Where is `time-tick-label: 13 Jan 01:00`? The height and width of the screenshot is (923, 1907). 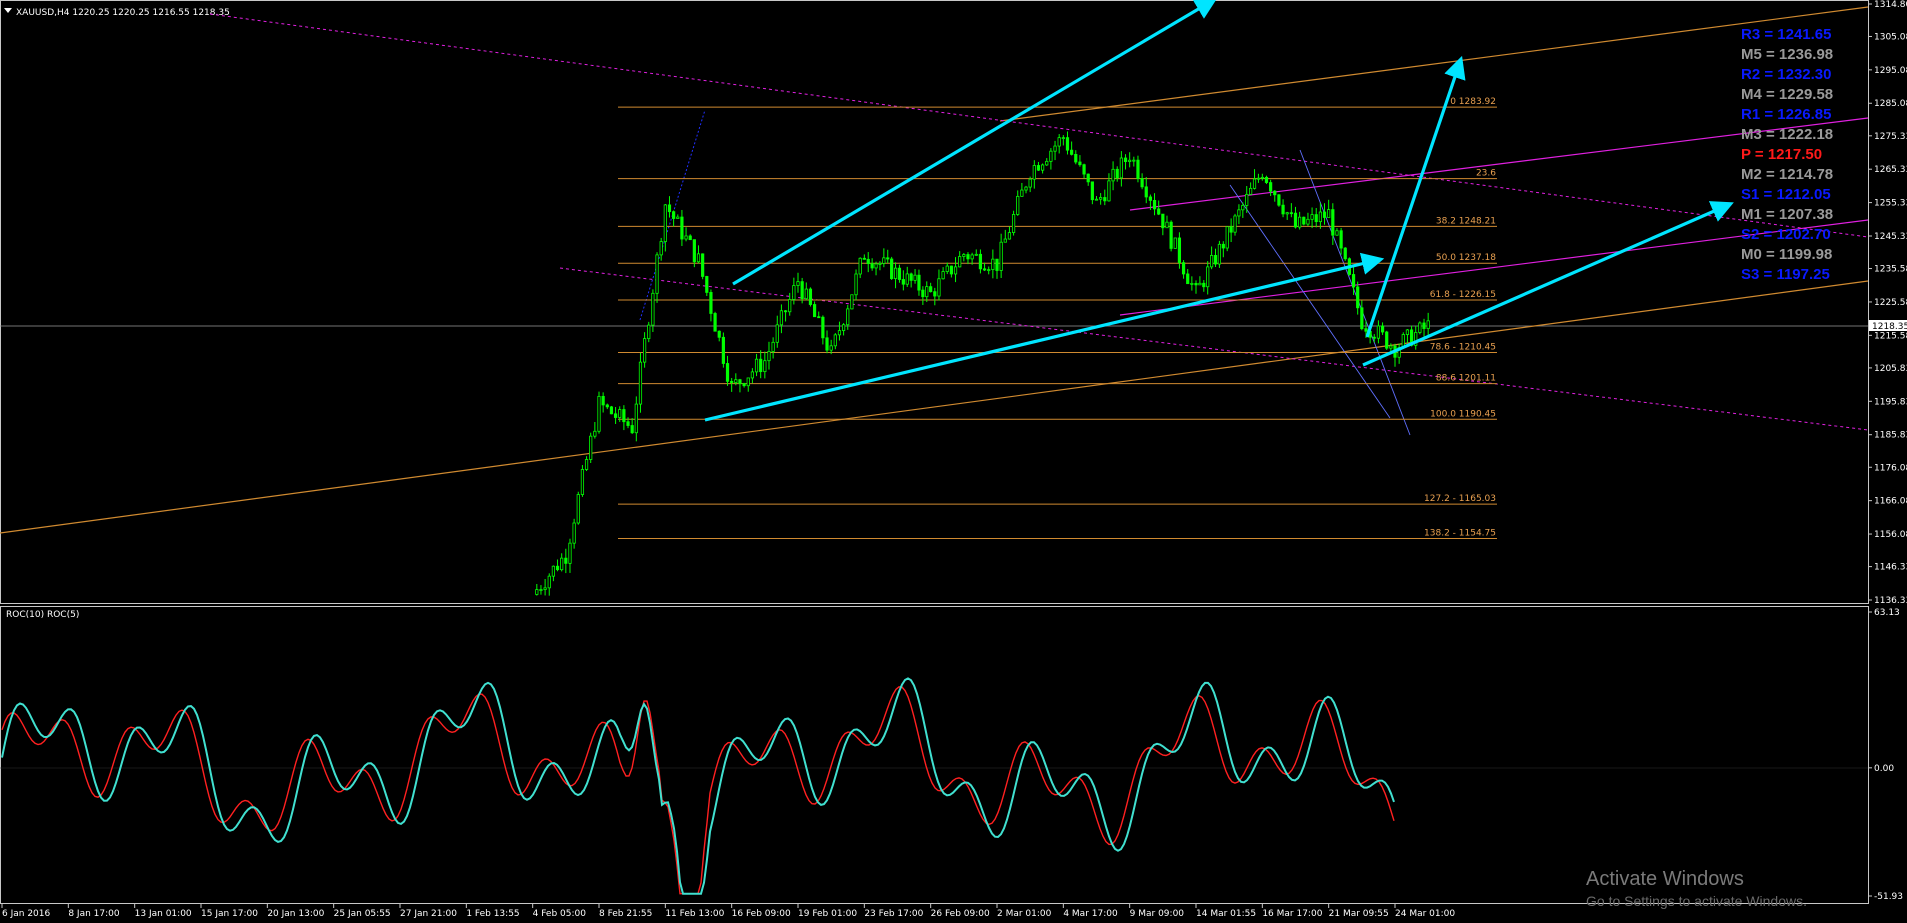
time-tick-label: 13 Jan 01:00 is located at coordinates (163, 914).